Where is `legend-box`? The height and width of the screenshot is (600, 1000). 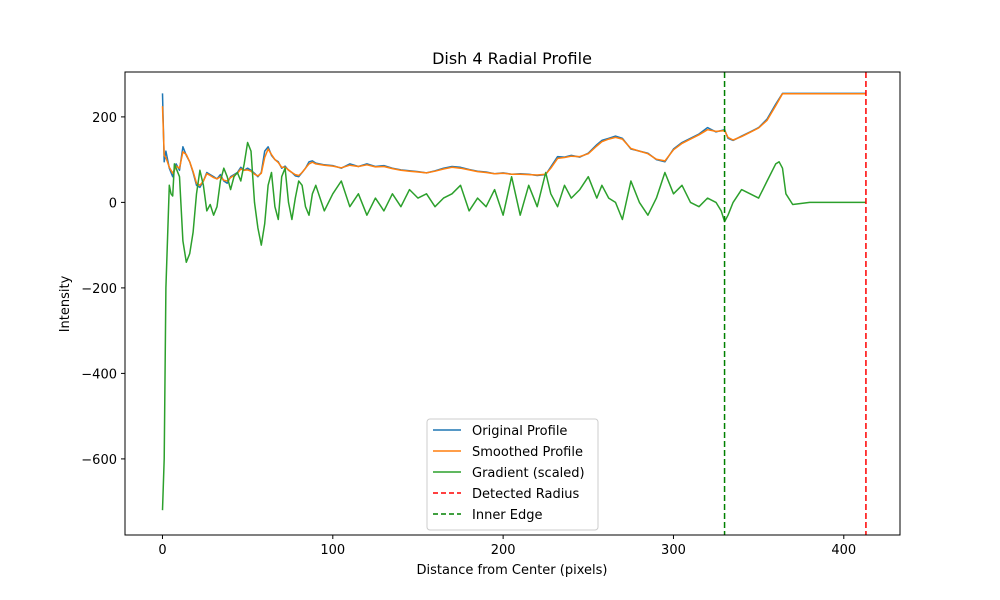 legend-box is located at coordinates (512, 474).